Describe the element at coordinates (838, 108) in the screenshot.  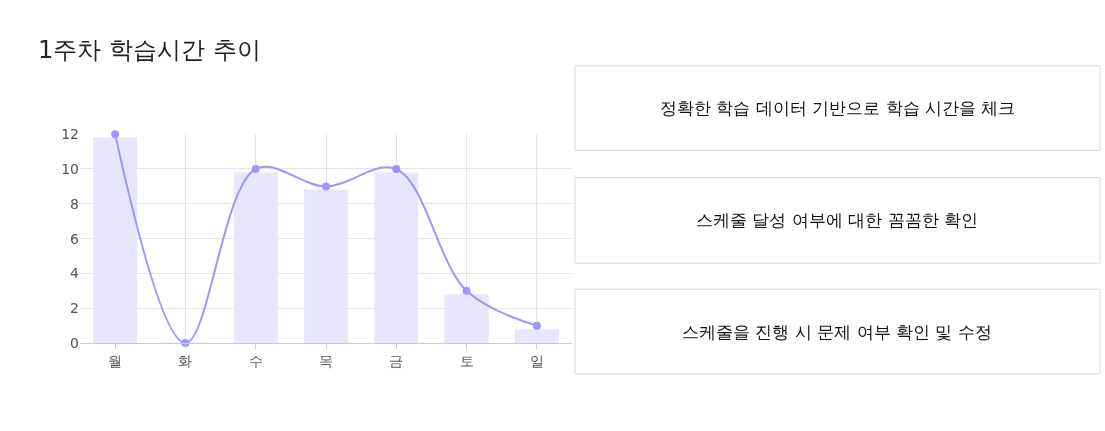
I see `text: 정확한 학습 데이터 기반으로 학습 시간을 체크` at that location.